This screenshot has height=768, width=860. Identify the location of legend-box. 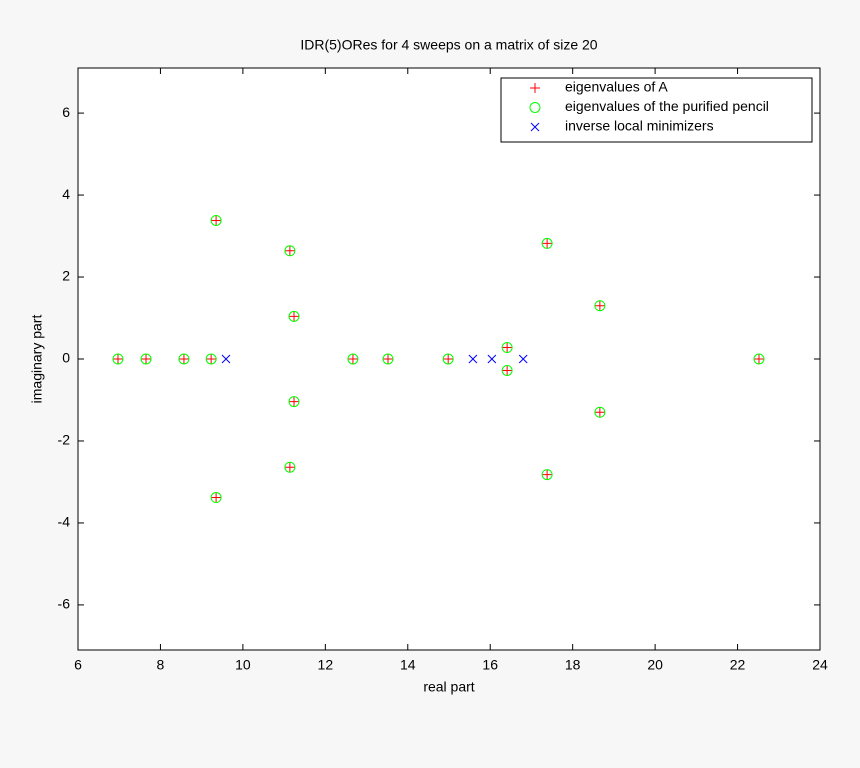
(656, 110).